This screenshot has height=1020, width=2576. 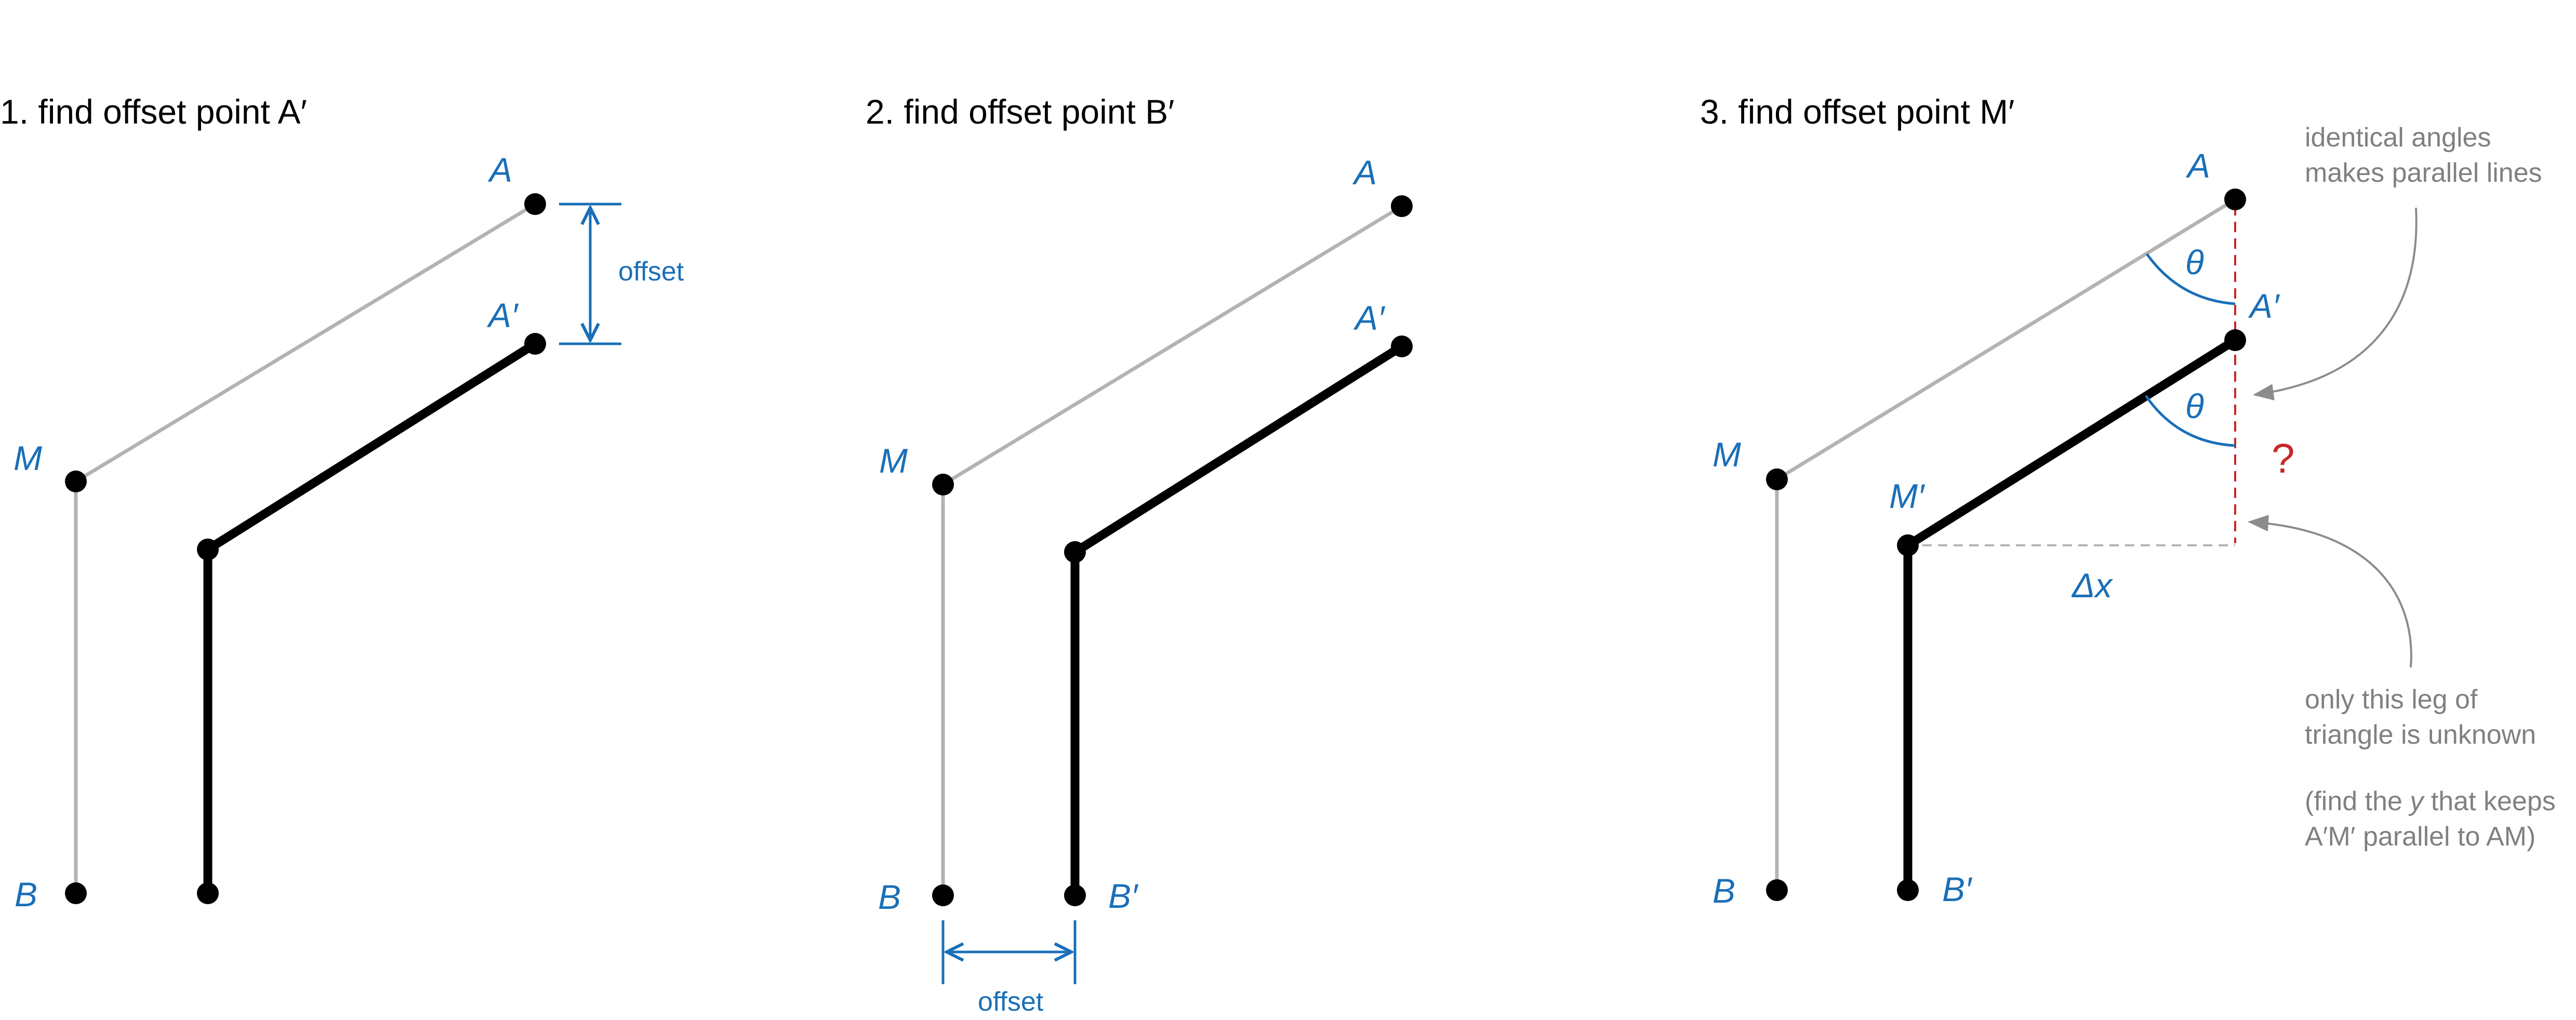 I want to click on label-m-p1: M, so click(x=28, y=458).